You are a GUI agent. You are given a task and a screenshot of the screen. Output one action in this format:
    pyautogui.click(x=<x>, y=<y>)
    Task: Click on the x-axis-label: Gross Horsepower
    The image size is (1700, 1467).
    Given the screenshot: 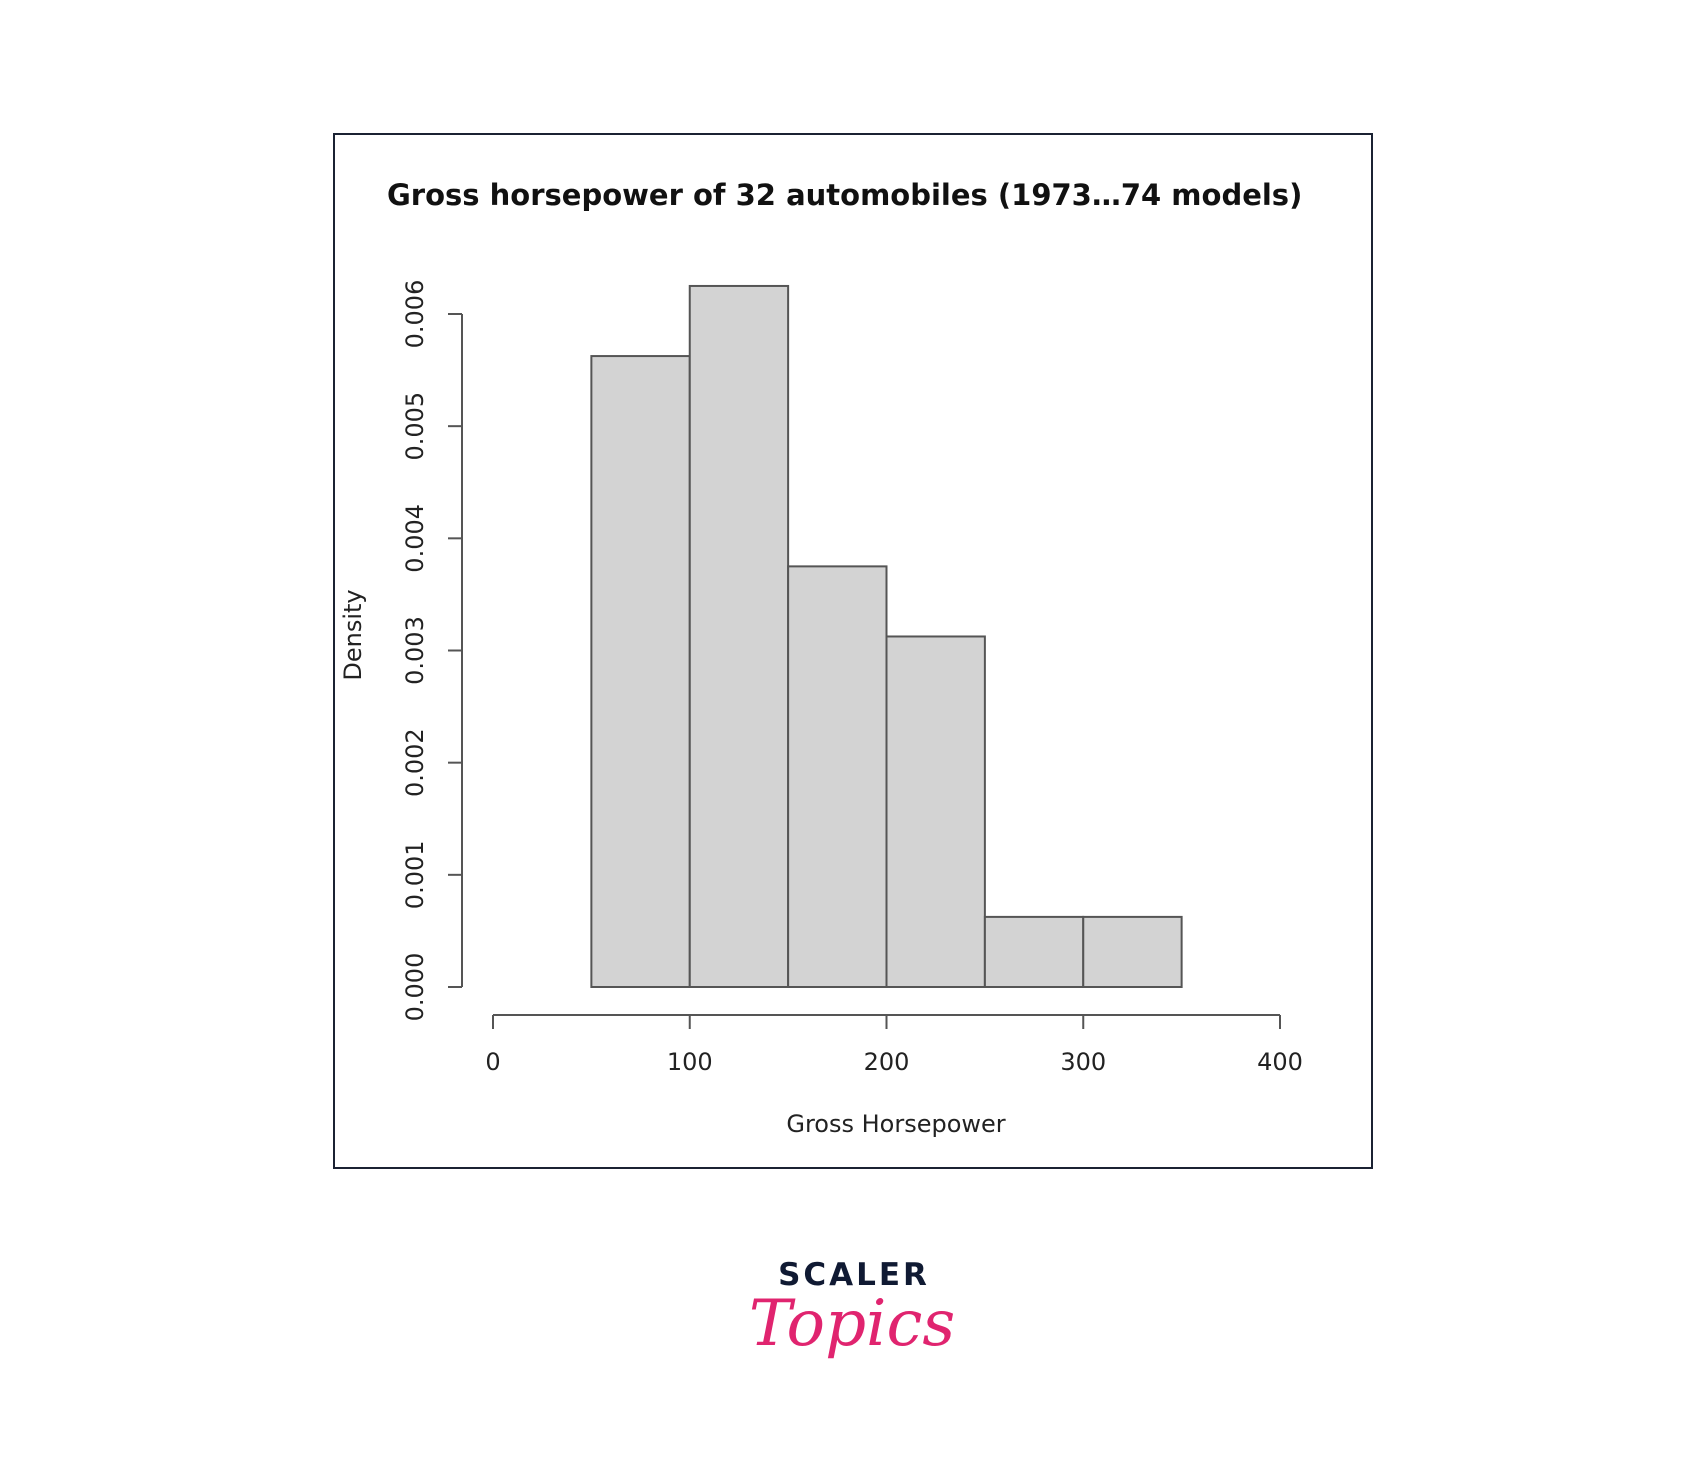 What is the action you would take?
    pyautogui.click(x=895, y=1124)
    